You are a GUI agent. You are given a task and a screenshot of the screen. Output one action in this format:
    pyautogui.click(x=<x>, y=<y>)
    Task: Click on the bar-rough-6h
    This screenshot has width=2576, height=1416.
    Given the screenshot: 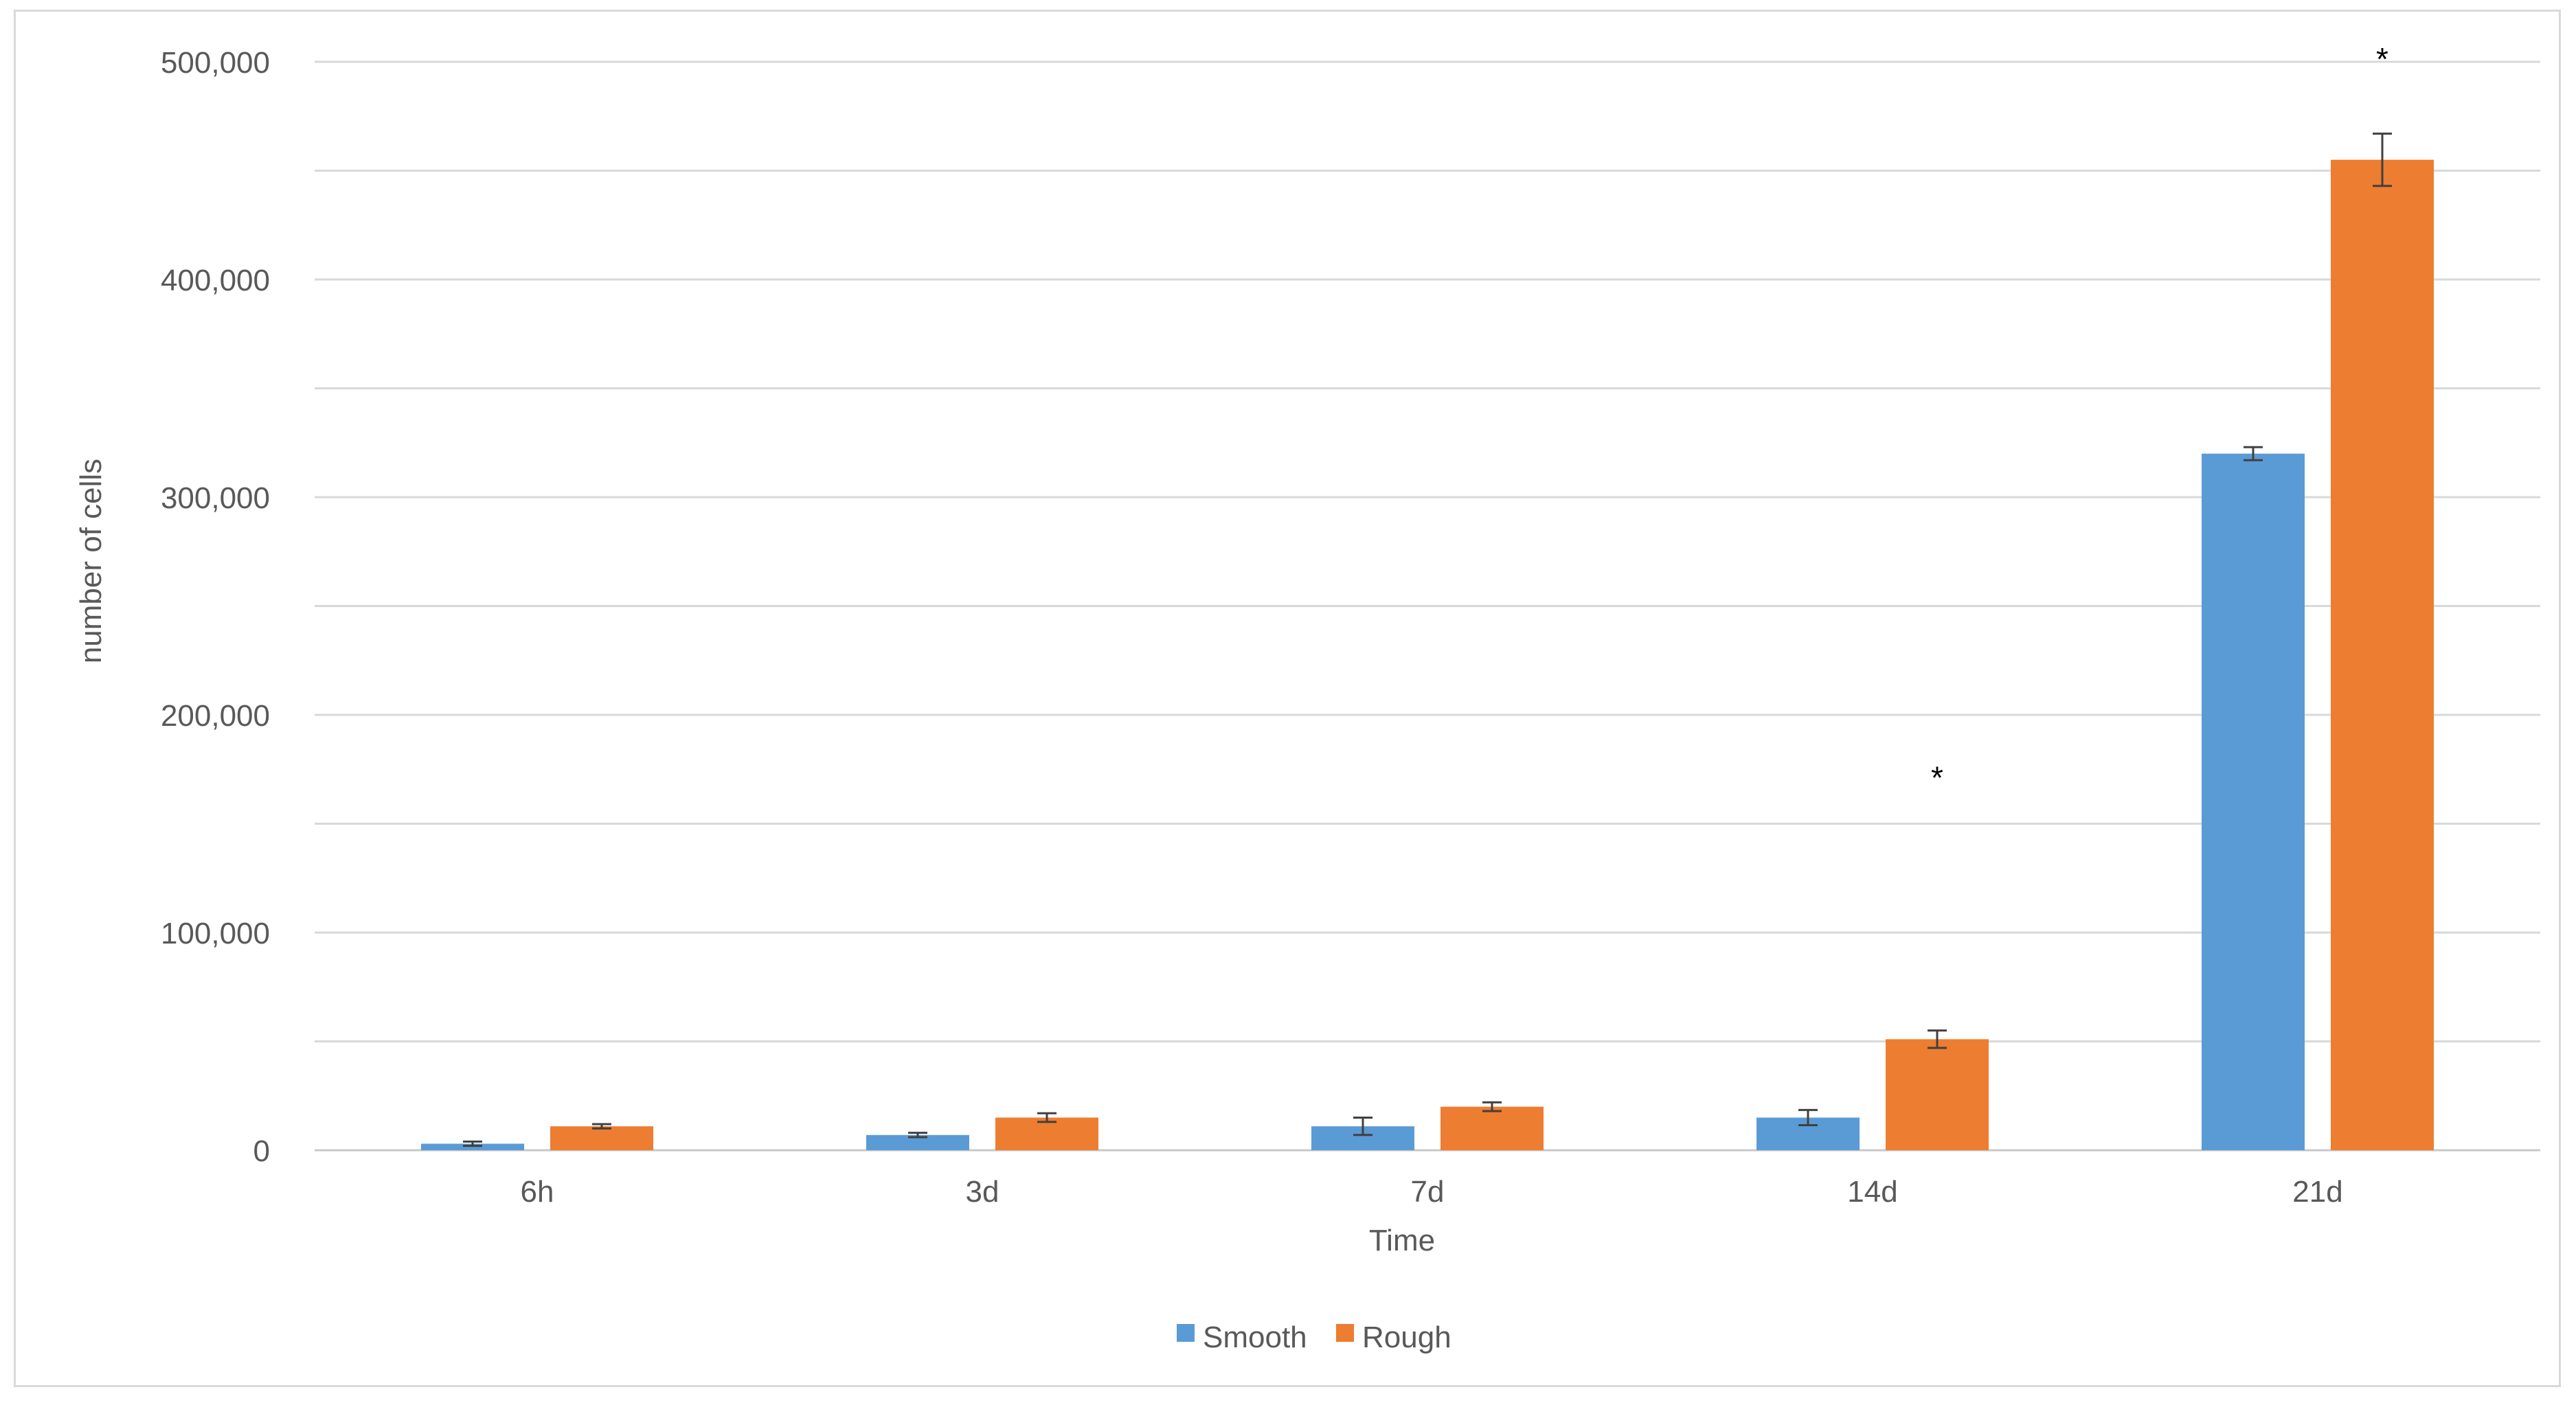 What is the action you would take?
    pyautogui.click(x=601, y=1138)
    